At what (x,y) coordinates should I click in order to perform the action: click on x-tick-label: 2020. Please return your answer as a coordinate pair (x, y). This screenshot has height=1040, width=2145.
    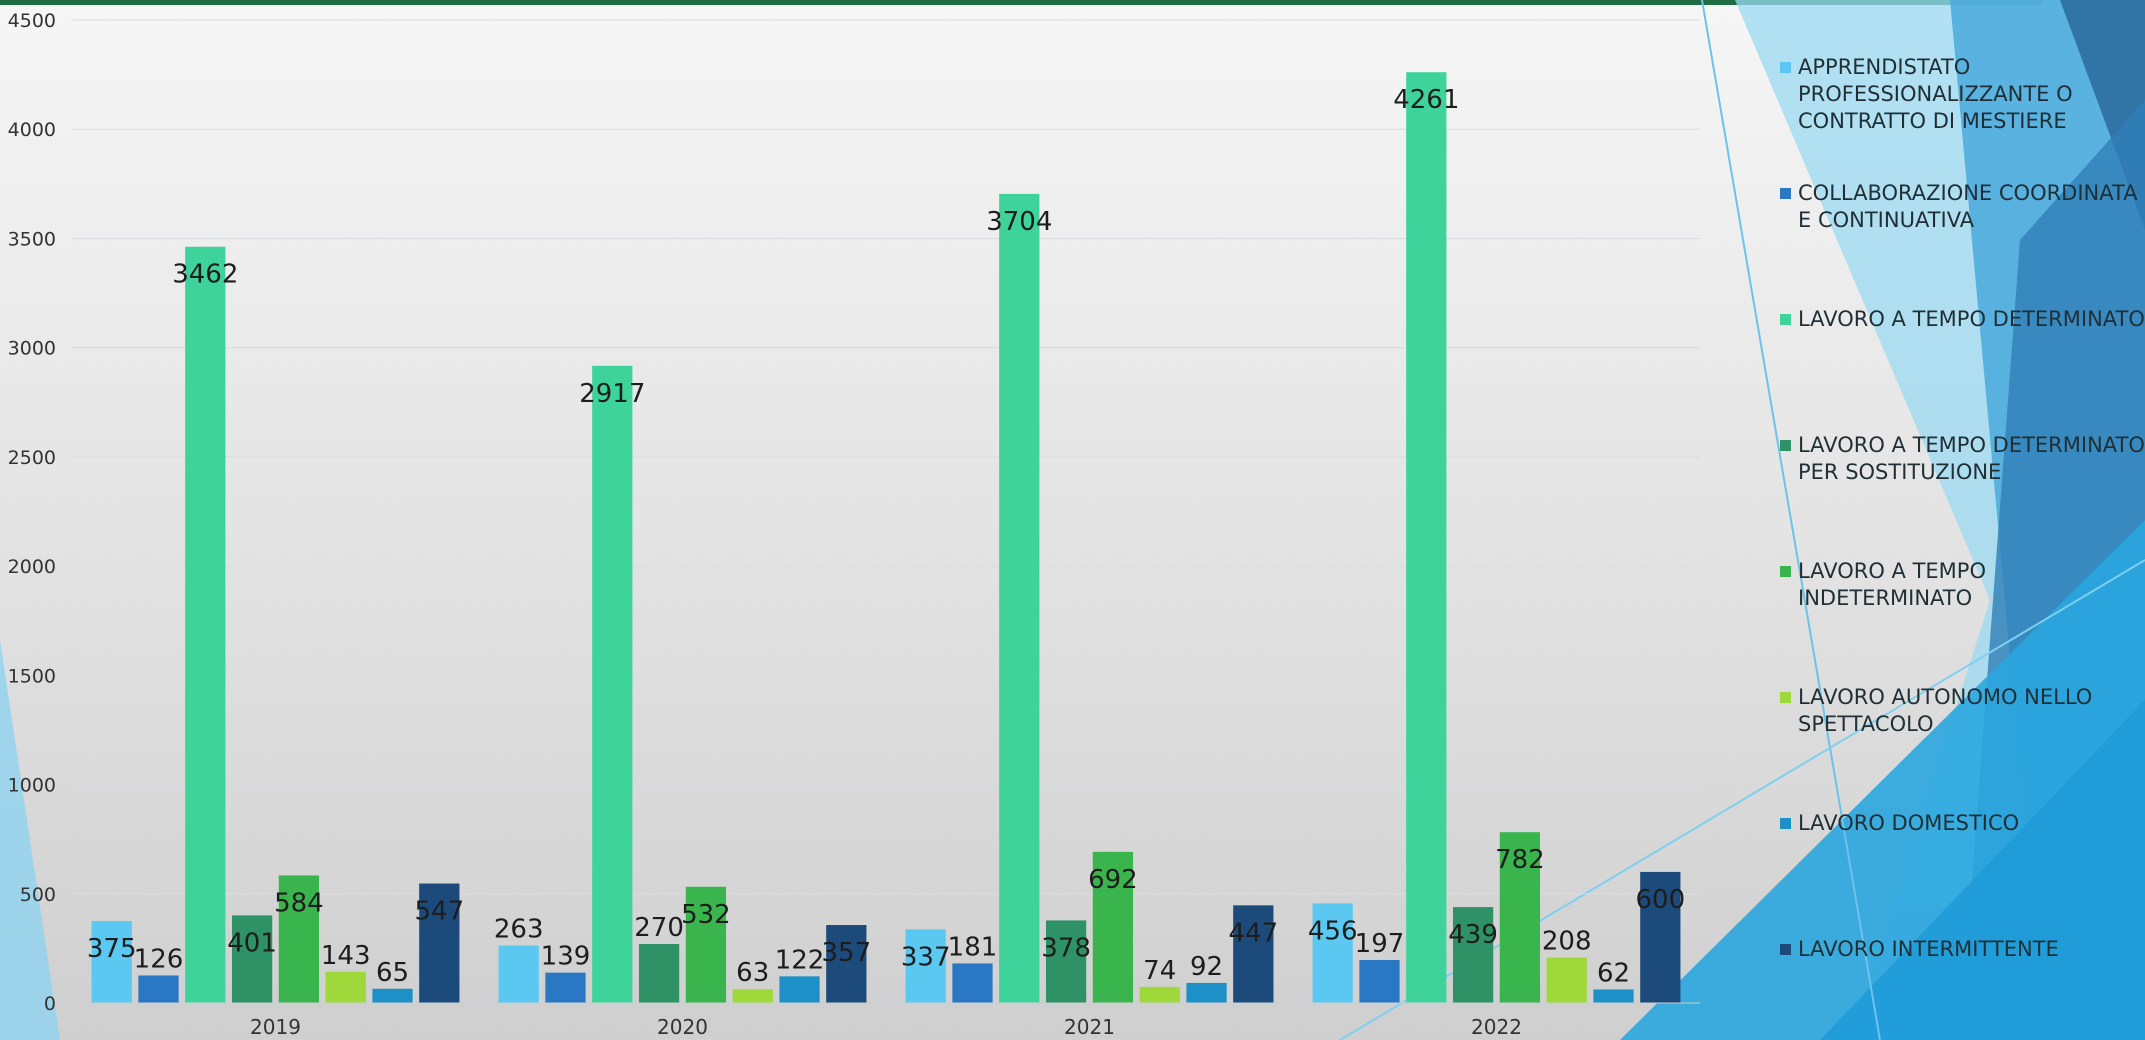
    Looking at the image, I should click on (682, 1027).